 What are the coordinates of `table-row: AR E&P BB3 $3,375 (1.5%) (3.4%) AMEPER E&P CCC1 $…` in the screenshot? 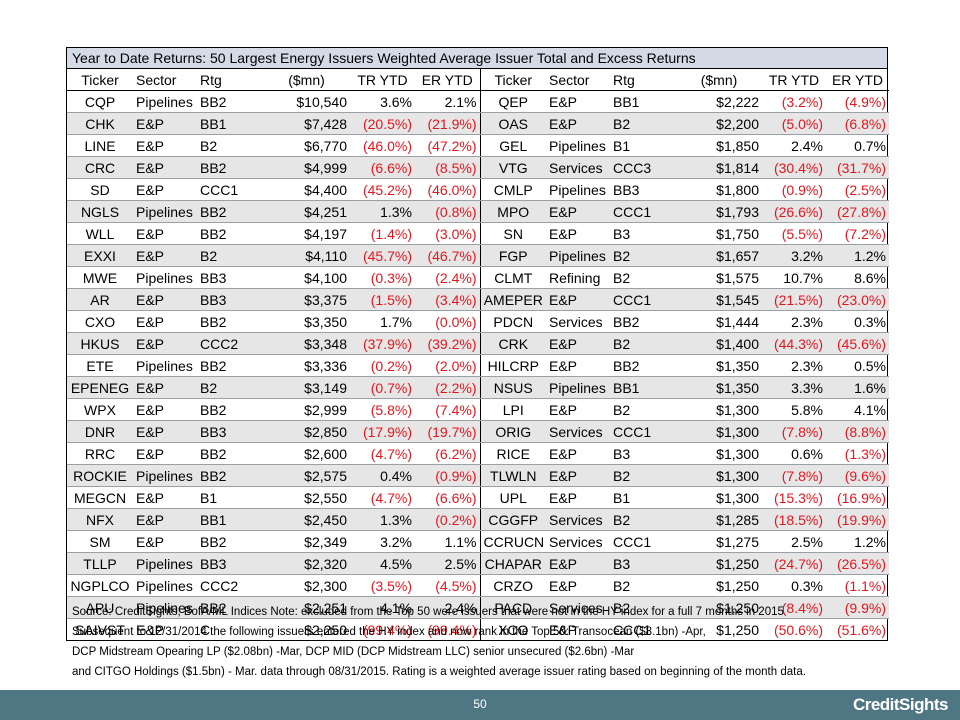 It's located at (478, 299).